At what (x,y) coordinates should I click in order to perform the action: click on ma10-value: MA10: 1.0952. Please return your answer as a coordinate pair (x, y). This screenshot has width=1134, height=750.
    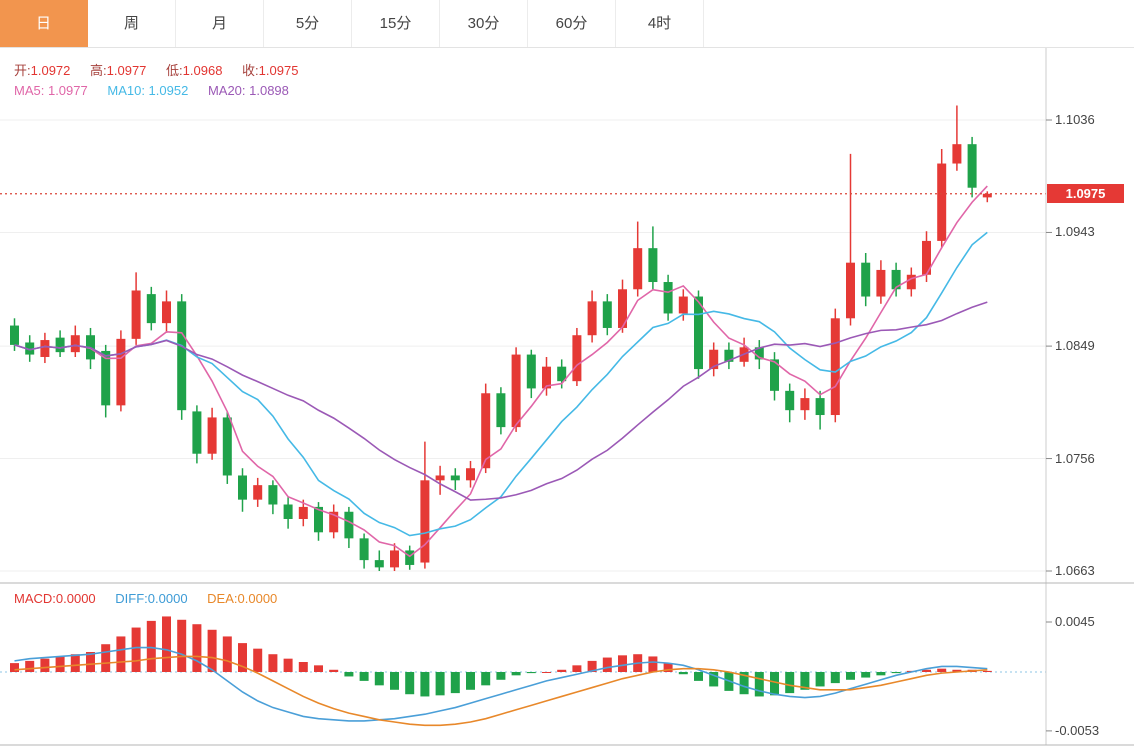
    Looking at the image, I should click on (148, 90).